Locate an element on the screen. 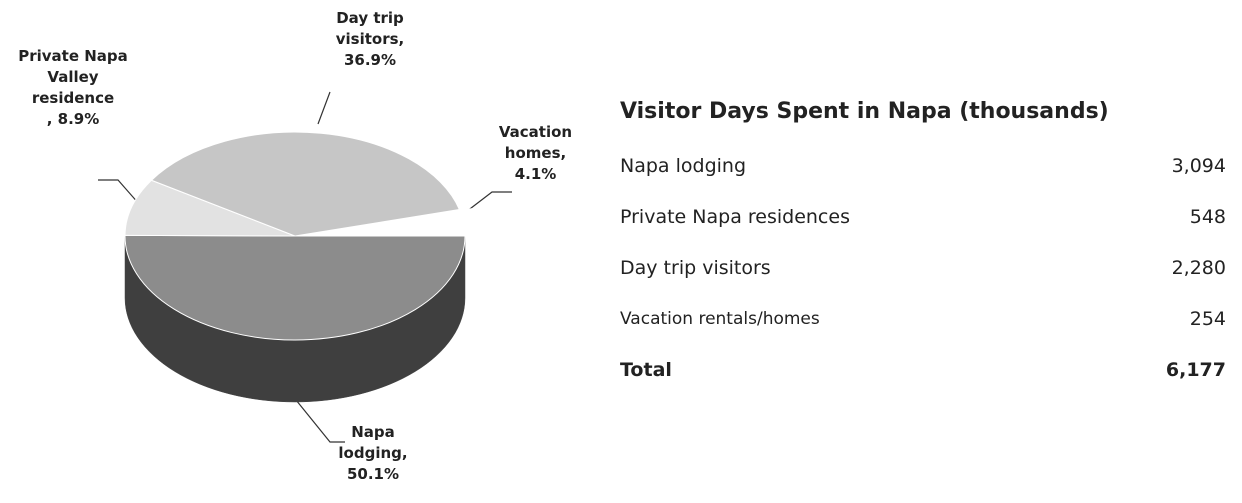  row-label: Private Napa residences is located at coordinates (735, 216).